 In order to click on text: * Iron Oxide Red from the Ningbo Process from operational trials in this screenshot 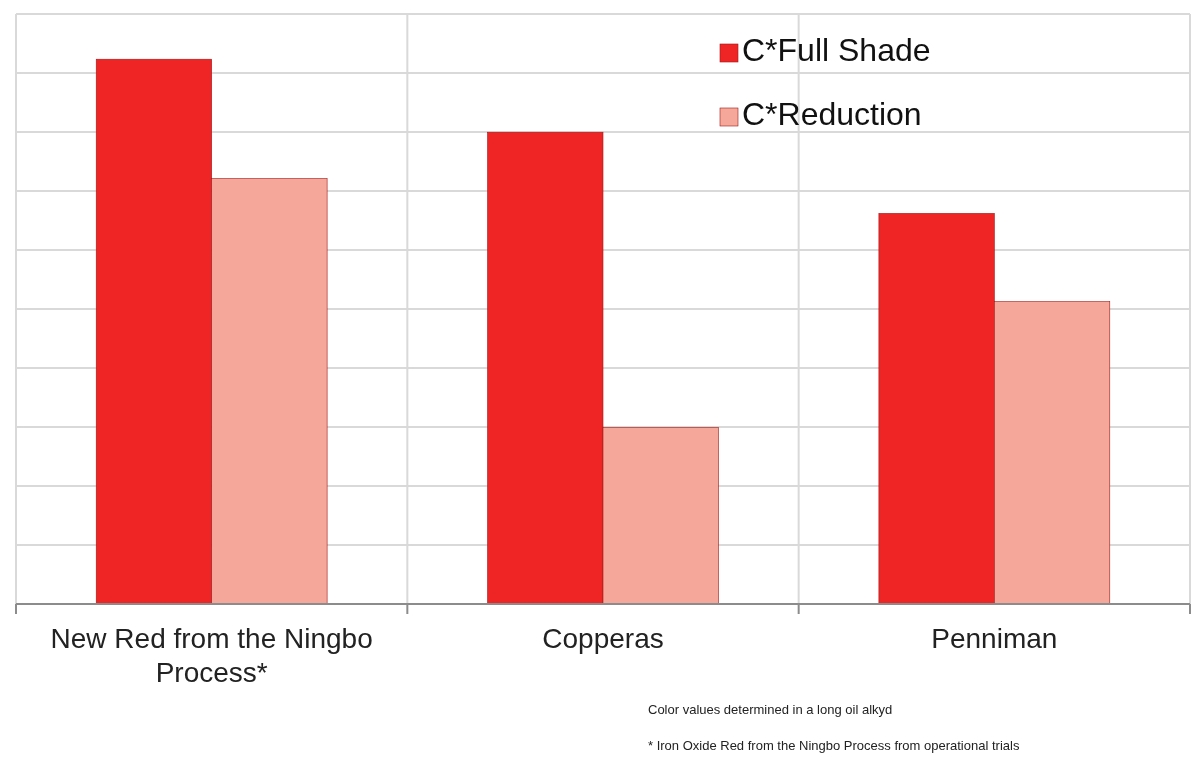, I will do `click(834, 745)`.